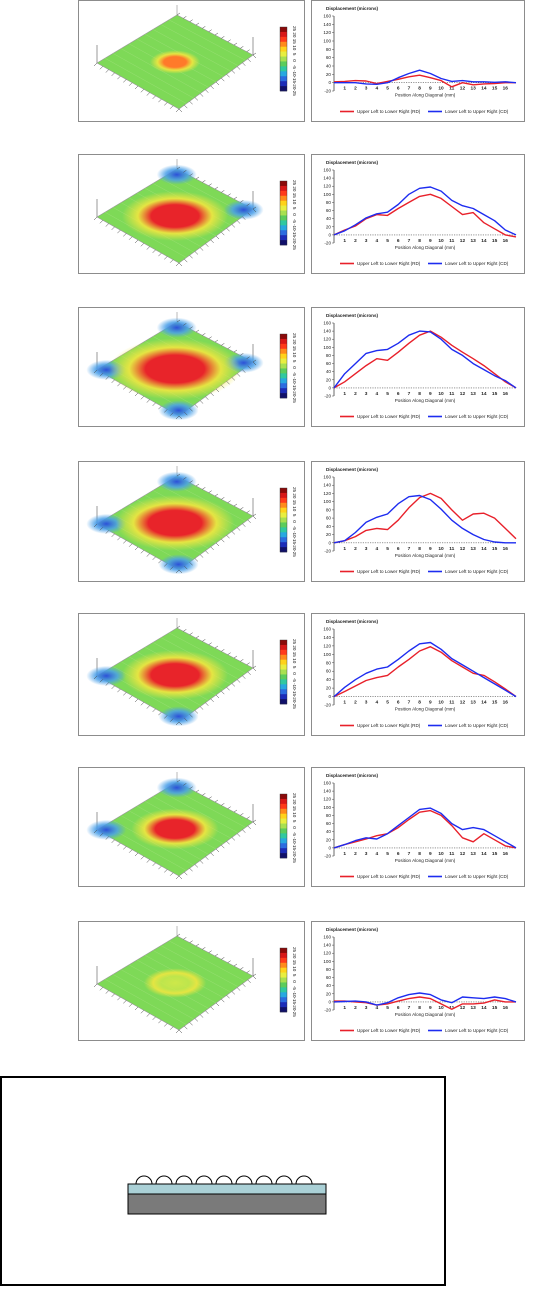  What do you see at coordinates (294, 821) in the screenshot?
I see `colorbar-tick-label: 5` at bounding box center [294, 821].